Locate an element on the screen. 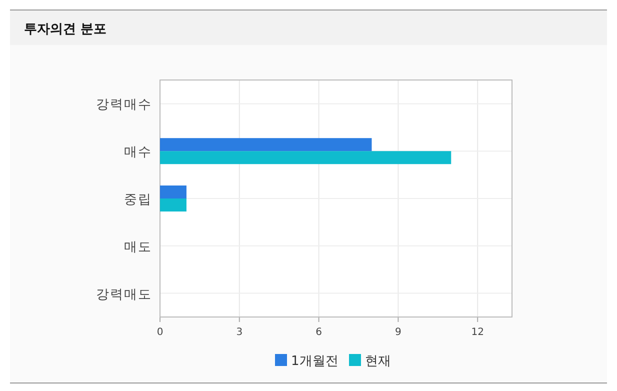 The width and height of the screenshot is (617, 391). y-tick-label: 중립 is located at coordinates (138, 200).